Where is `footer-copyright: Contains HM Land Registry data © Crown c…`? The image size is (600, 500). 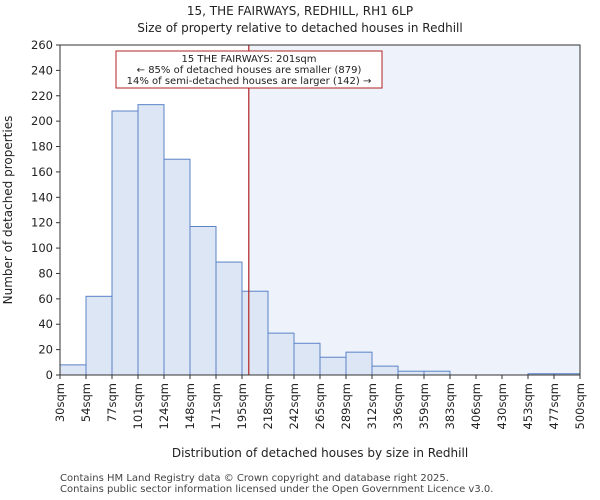
footer-copyright: Contains HM Land Registry data © Crown c… is located at coordinates (254, 478).